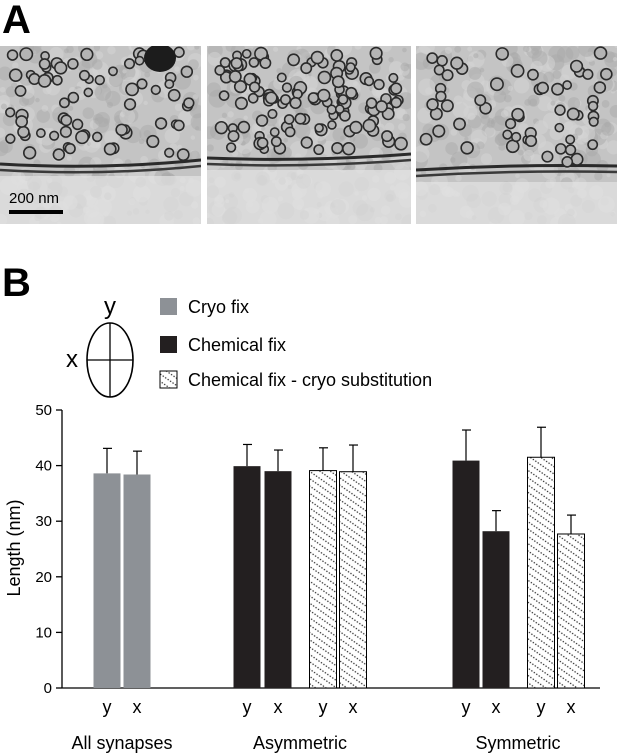  I want to click on legend-label-chemical: Chemical fix, so click(237, 345).